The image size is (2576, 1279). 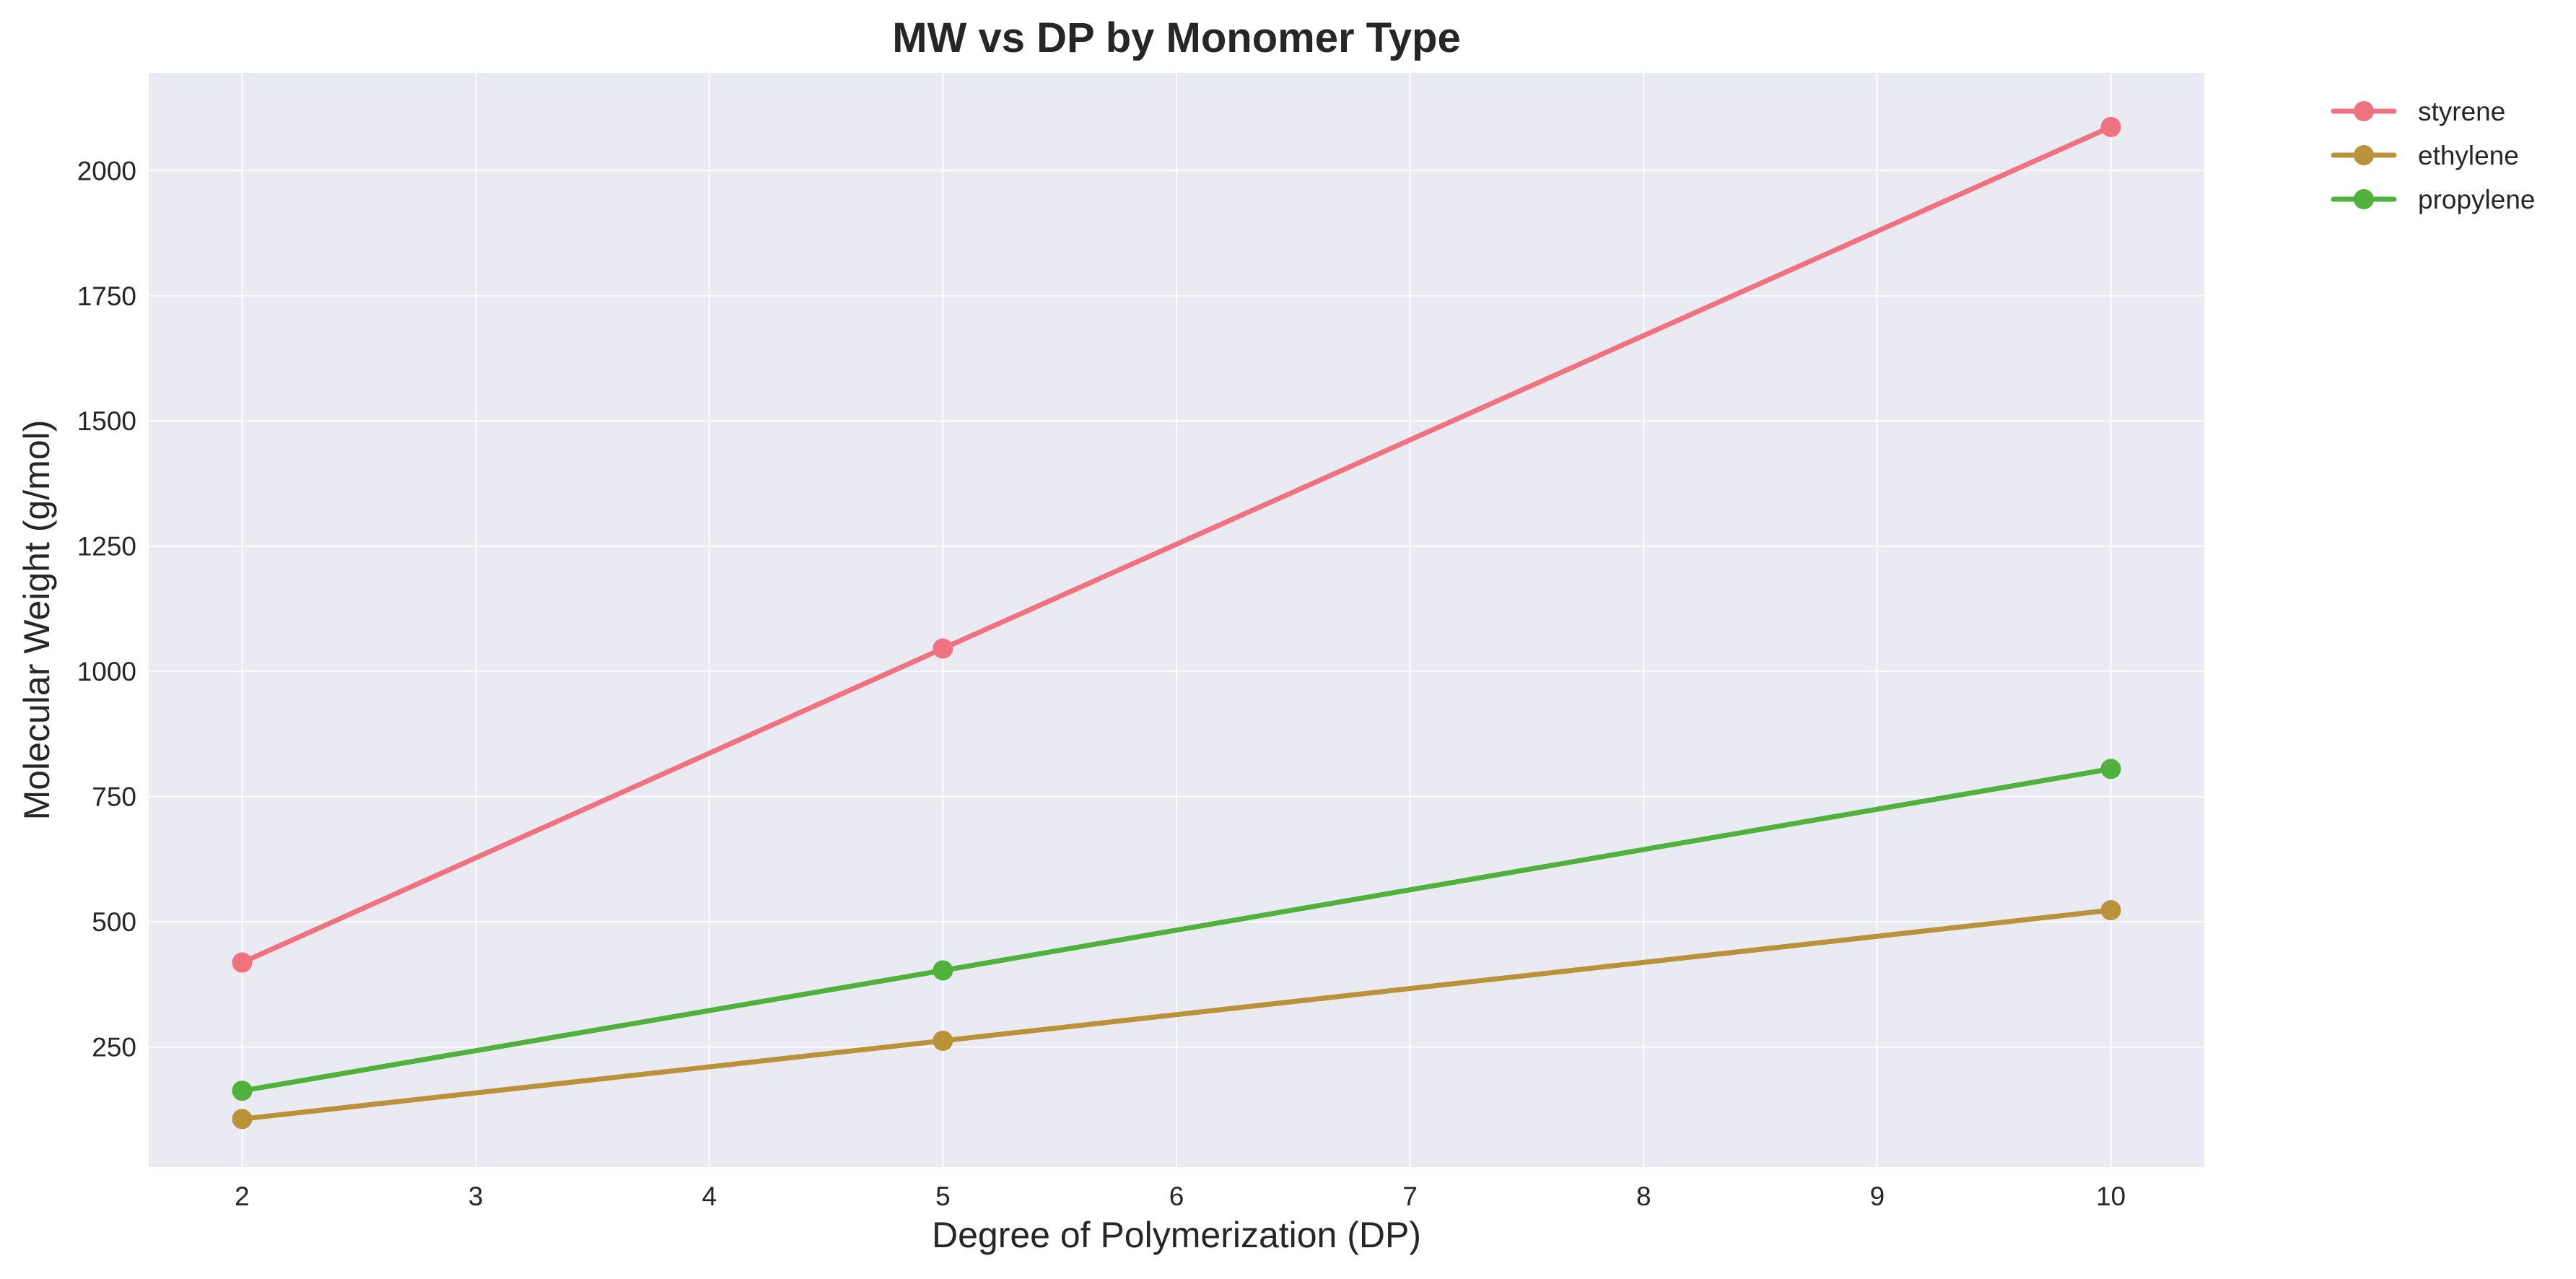 I want to click on legend-marker-styrene, so click(x=2364, y=111).